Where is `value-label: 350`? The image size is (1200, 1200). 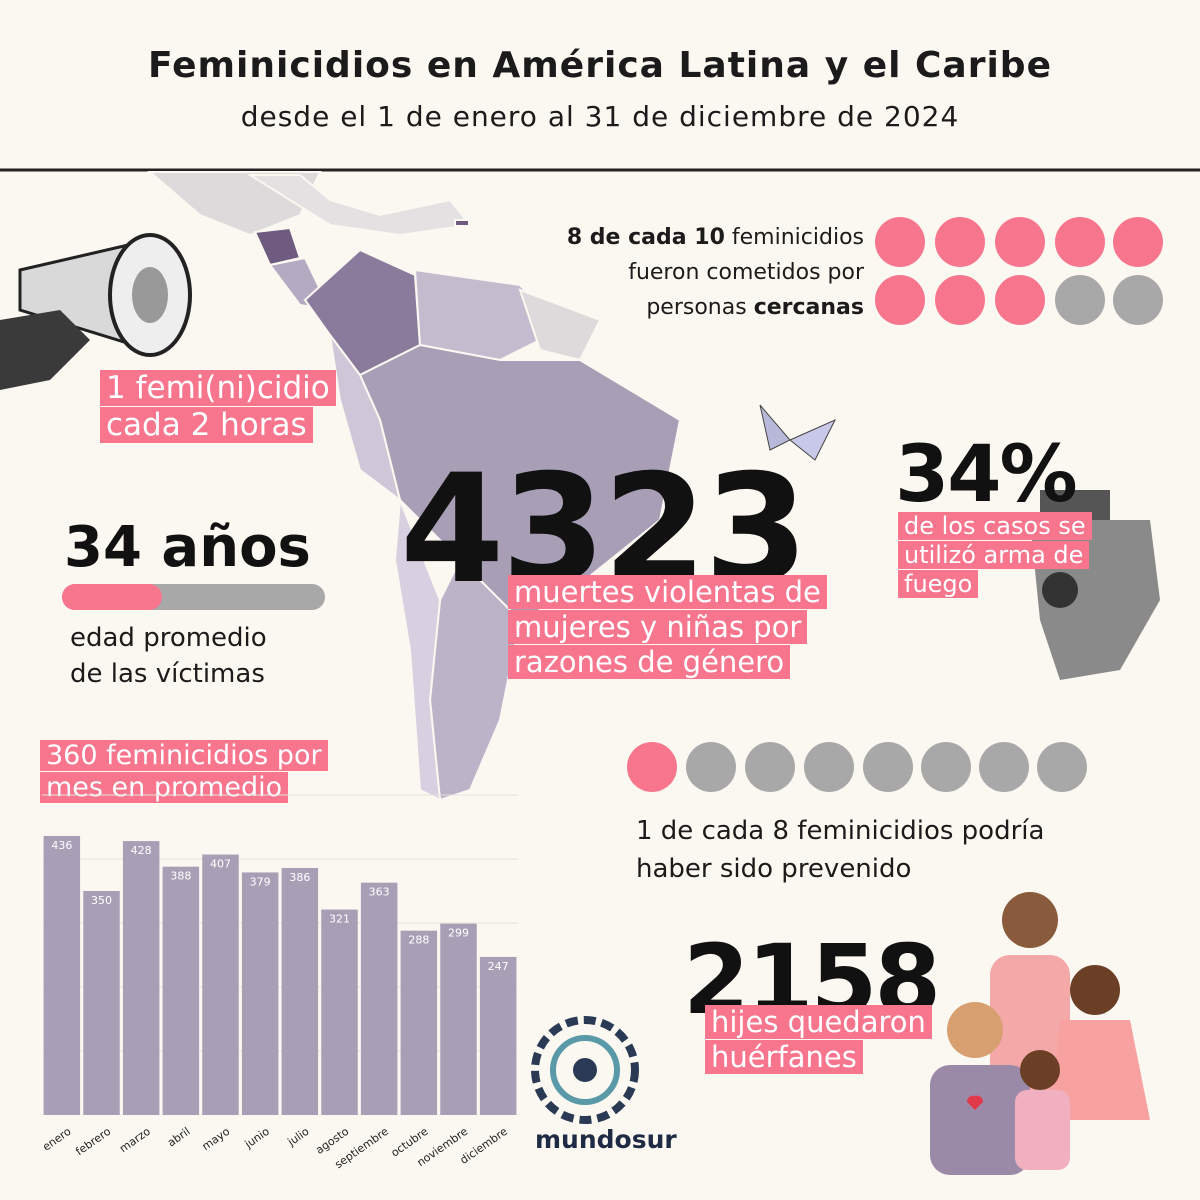
value-label: 350 is located at coordinates (101, 900).